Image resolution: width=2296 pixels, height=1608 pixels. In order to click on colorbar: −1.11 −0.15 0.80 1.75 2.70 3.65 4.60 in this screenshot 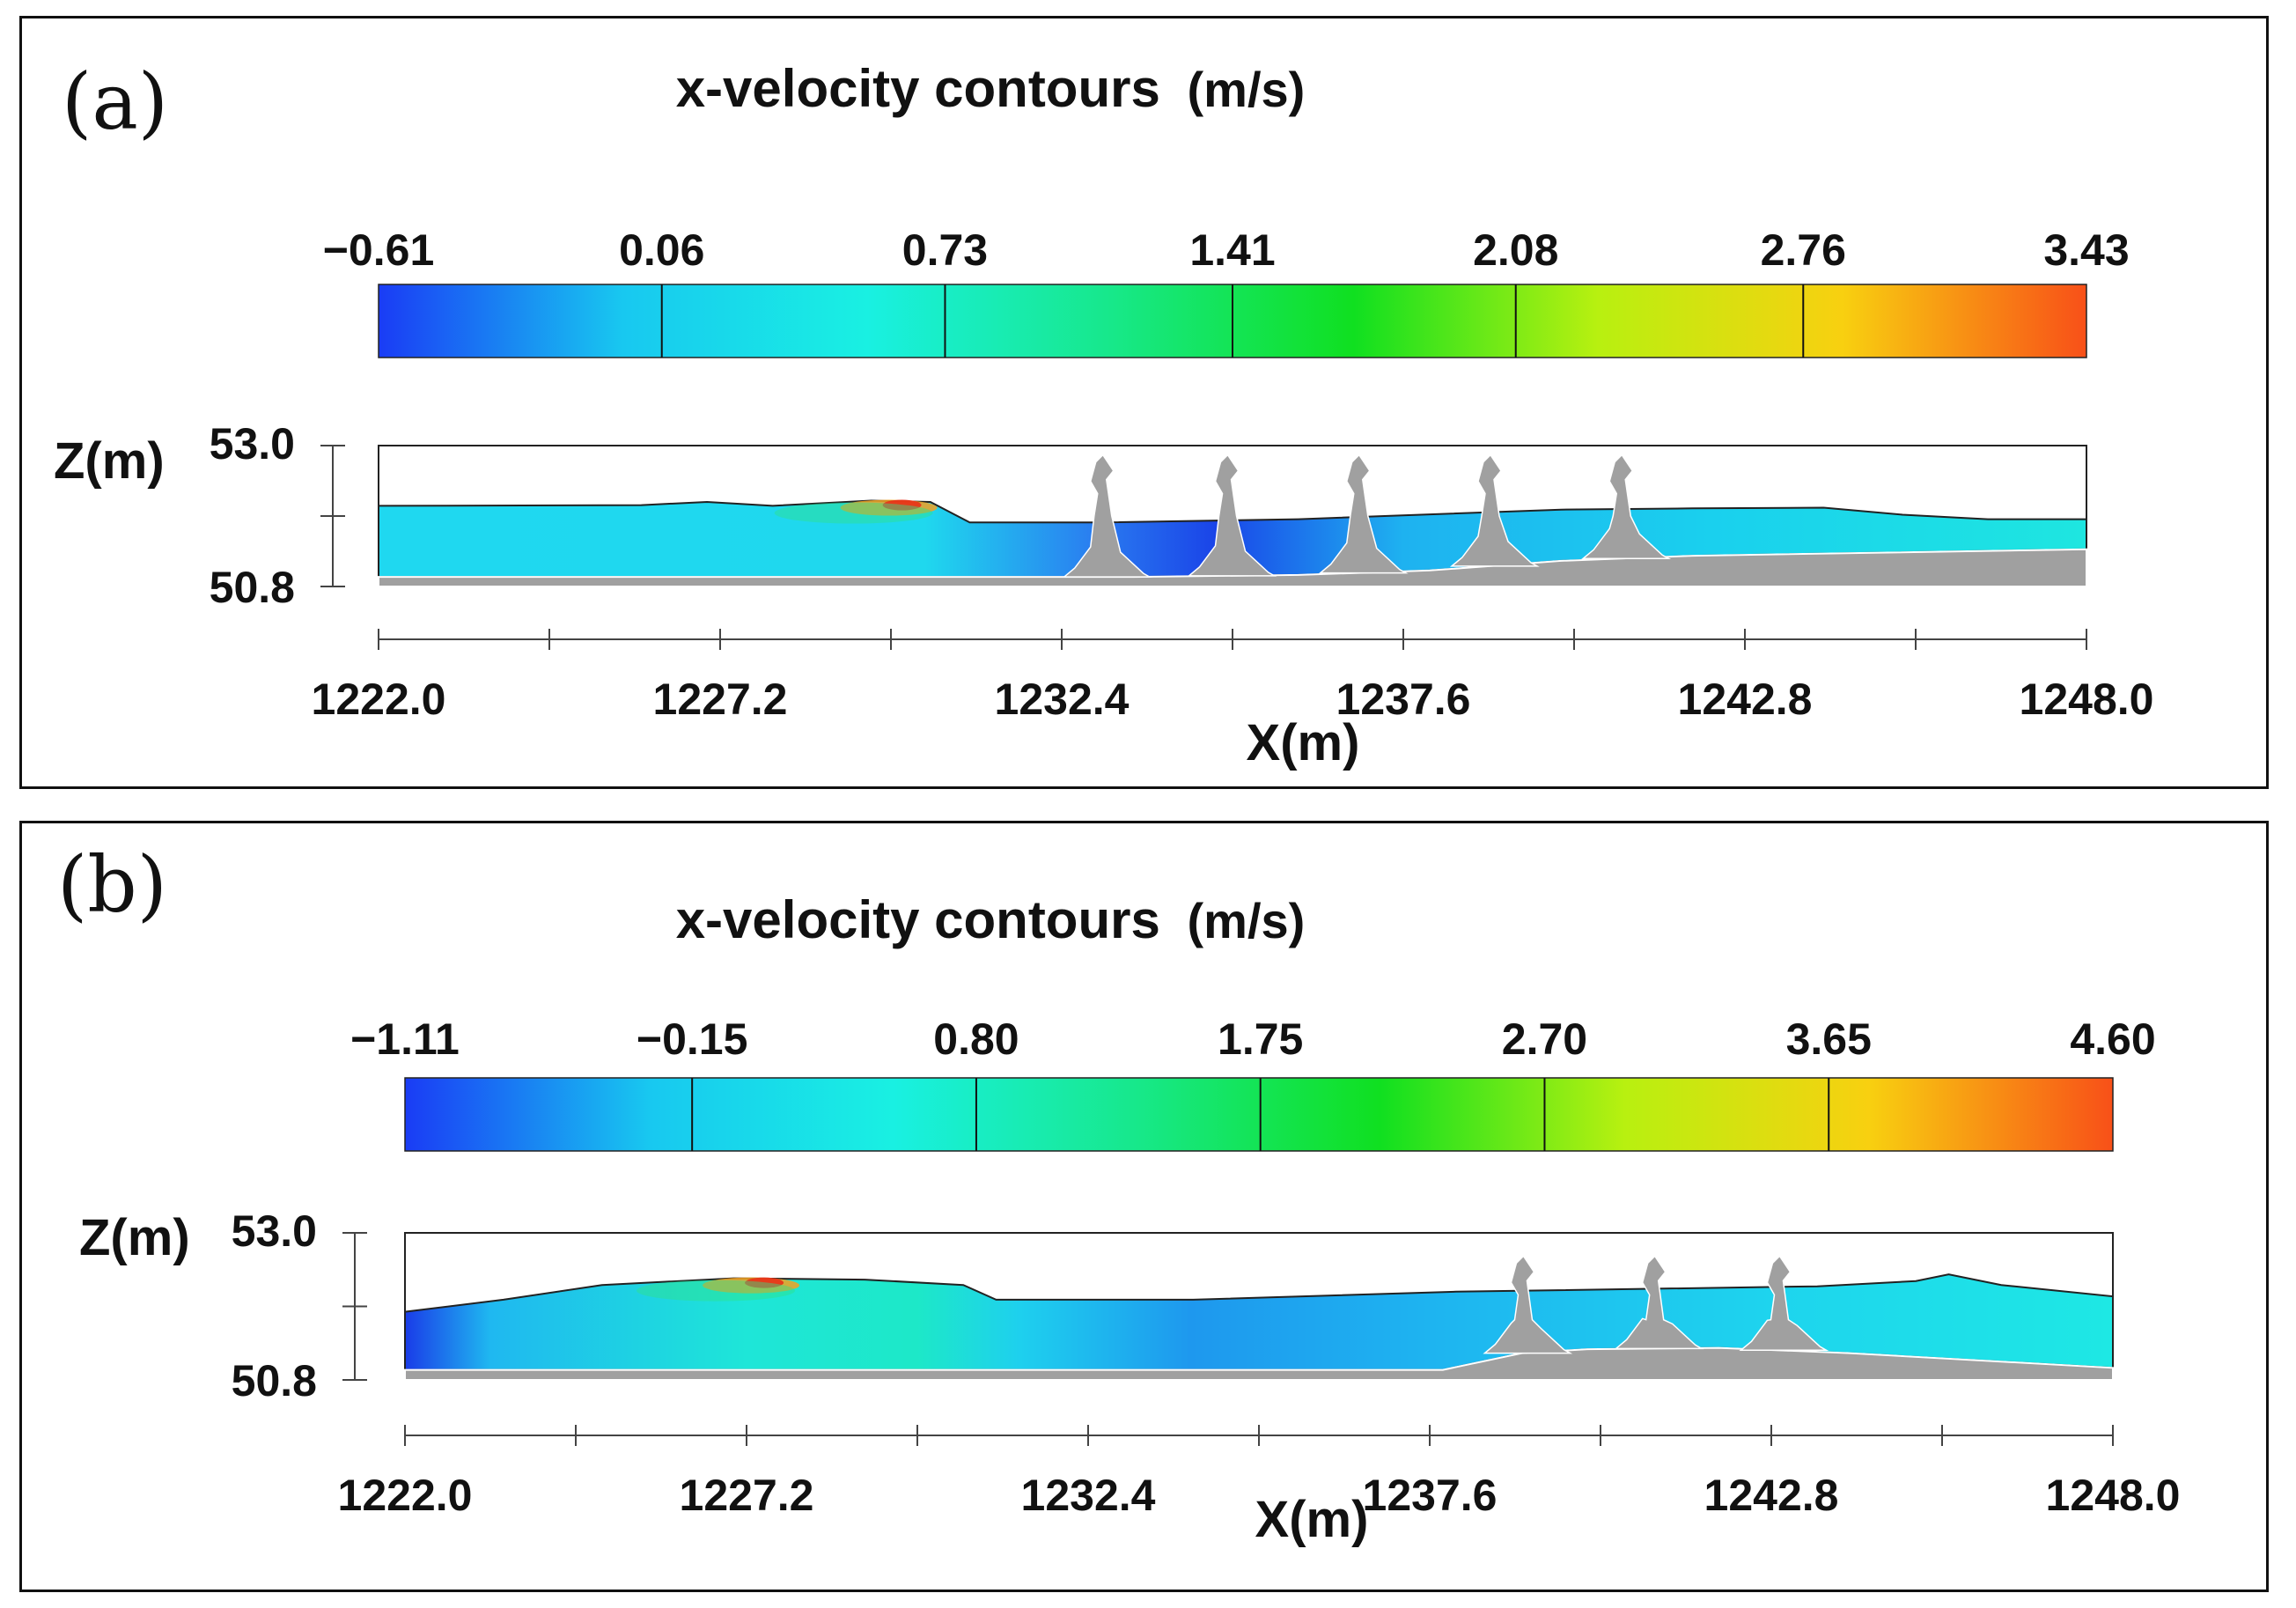, I will do `click(1253, 1083)`.